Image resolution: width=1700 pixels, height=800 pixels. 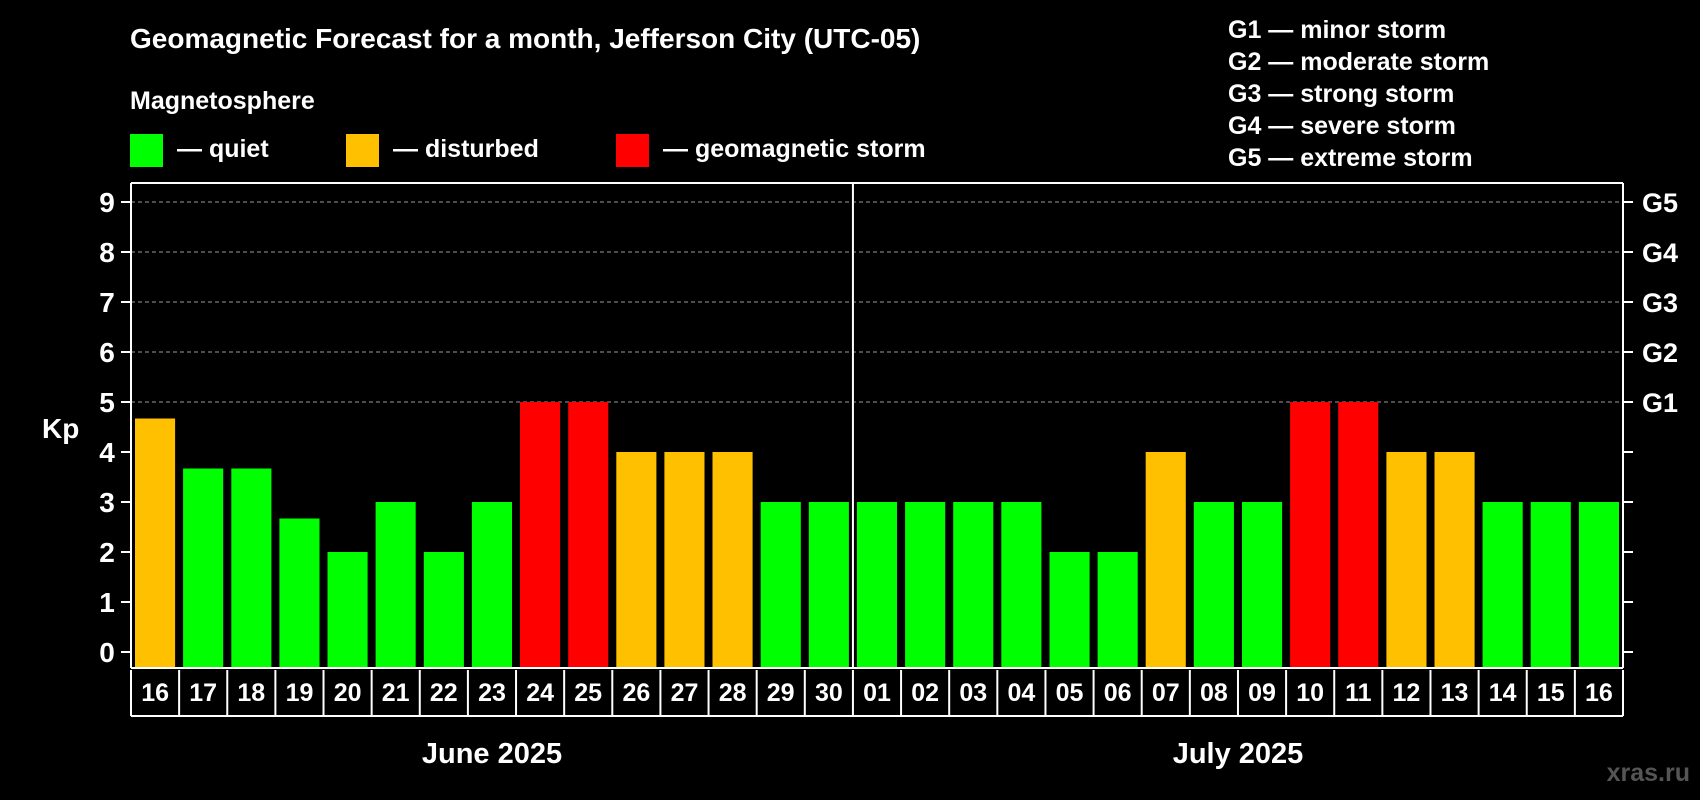 What do you see at coordinates (1660, 203) in the screenshot?
I see `g-level-label: G5` at bounding box center [1660, 203].